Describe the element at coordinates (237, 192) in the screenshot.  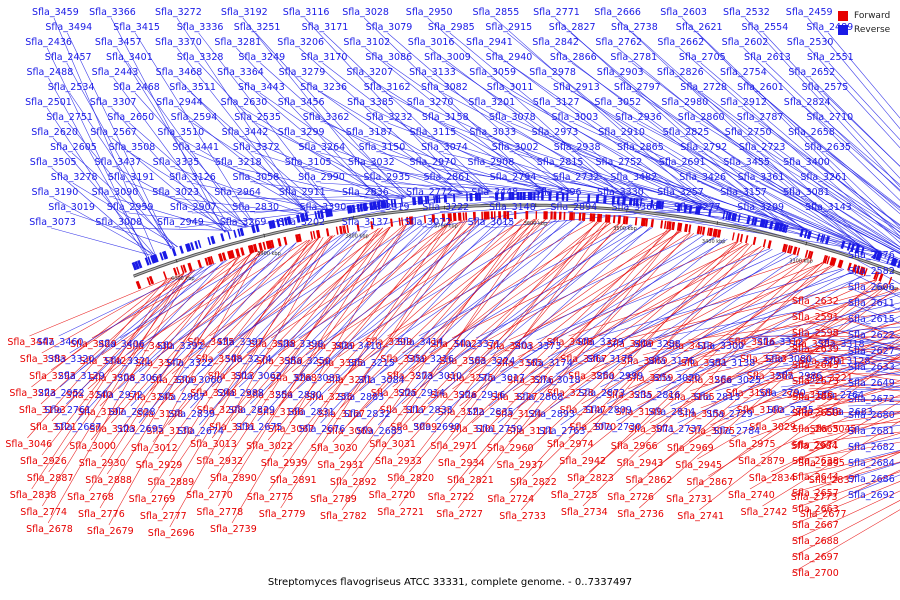
I see `gene-label: Sfla_2964` at that location.